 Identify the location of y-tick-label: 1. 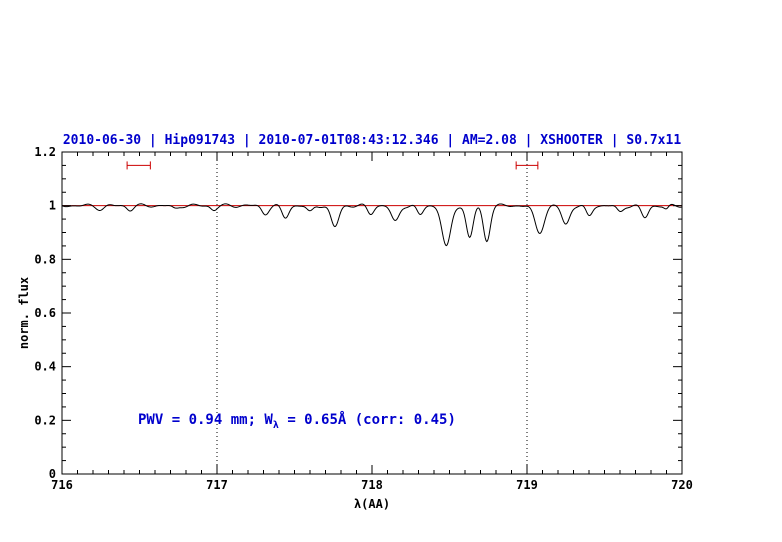
(52, 206).